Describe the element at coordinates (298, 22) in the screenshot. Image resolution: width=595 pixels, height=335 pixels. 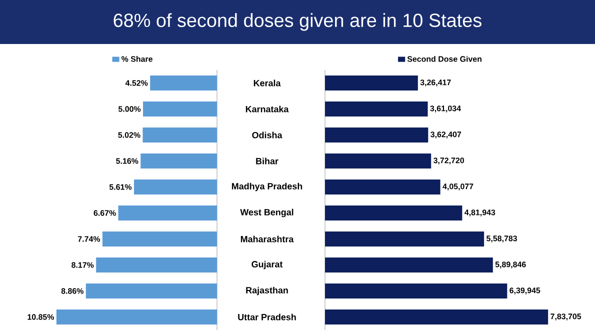
I see `text: 68% of second doses given are in 10 States` at that location.